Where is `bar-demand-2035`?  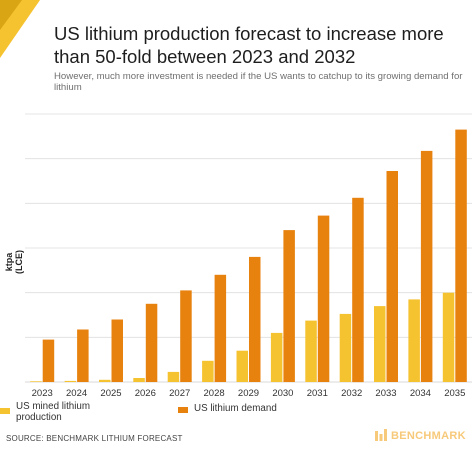
bar-demand-2035 is located at coordinates (461, 255).